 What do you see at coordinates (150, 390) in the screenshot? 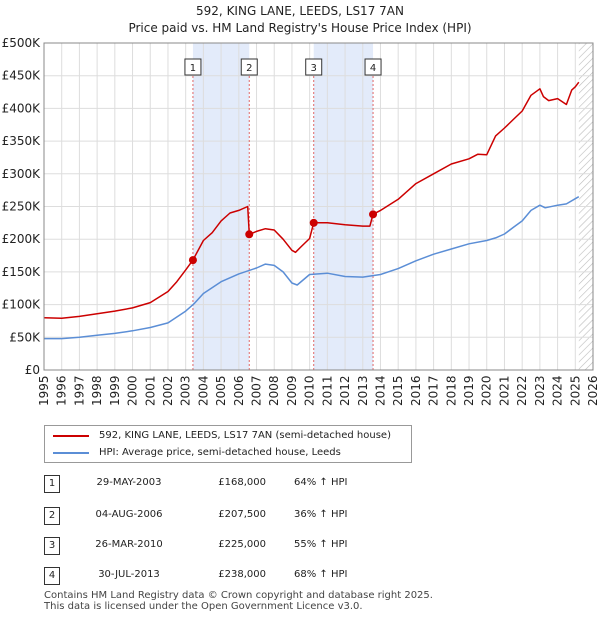
I see `x-tick-label: 2001` at bounding box center [150, 390].